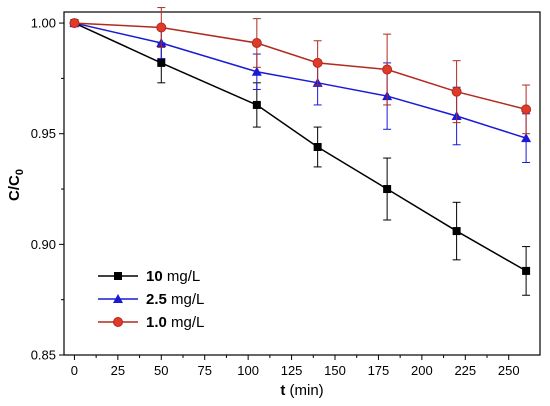 This screenshot has height=406, width=550. I want to click on x-tick-label: 0, so click(74, 370).